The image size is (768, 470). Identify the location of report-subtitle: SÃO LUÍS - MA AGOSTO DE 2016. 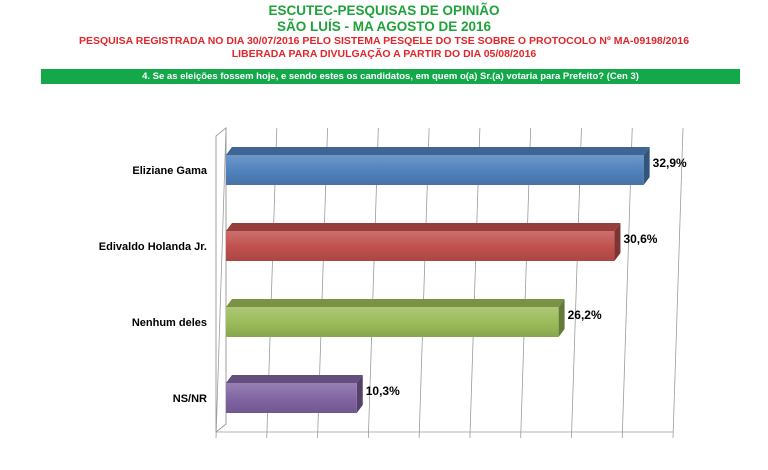
(384, 26).